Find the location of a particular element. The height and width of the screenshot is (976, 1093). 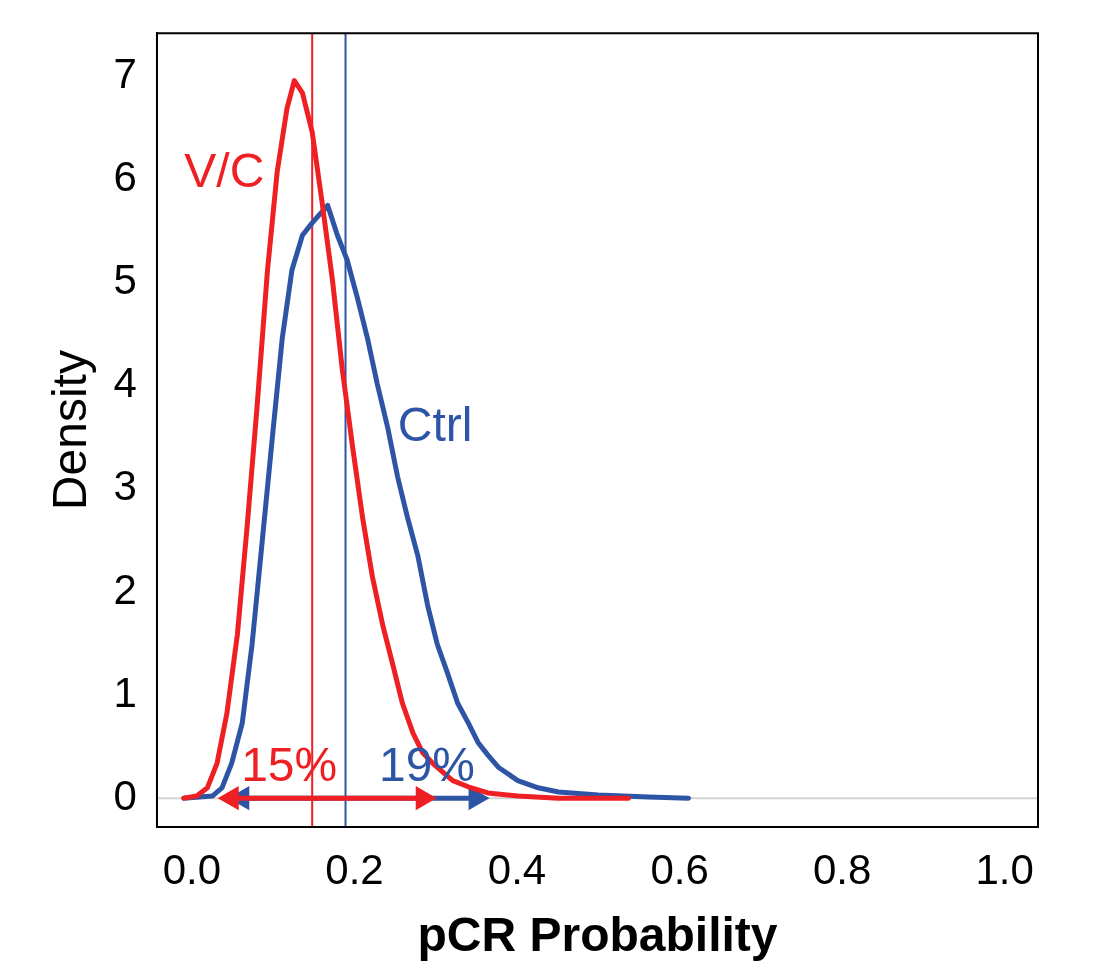

series-label: Ctrl is located at coordinates (435, 425).